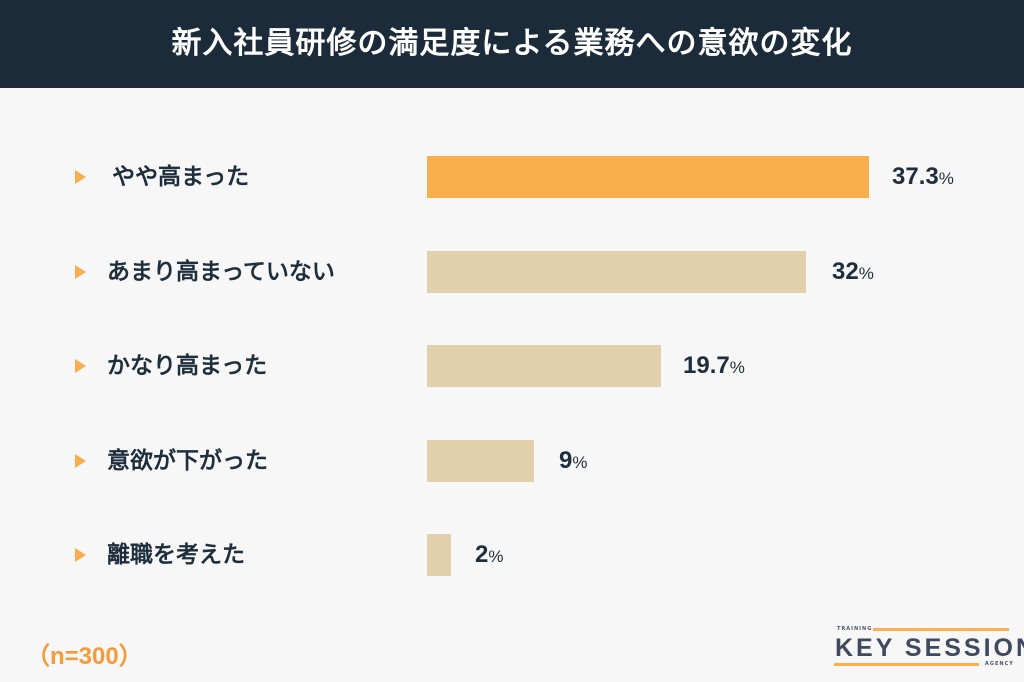 The image size is (1024, 682). I want to click on logo-name: KEY SESSION, so click(929, 648).